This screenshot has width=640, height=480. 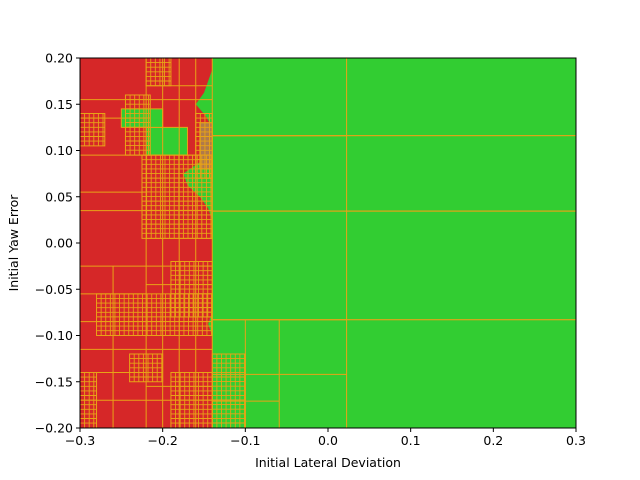 What do you see at coordinates (54, 428) in the screenshot?
I see `y-tick-label: −0.20` at bounding box center [54, 428].